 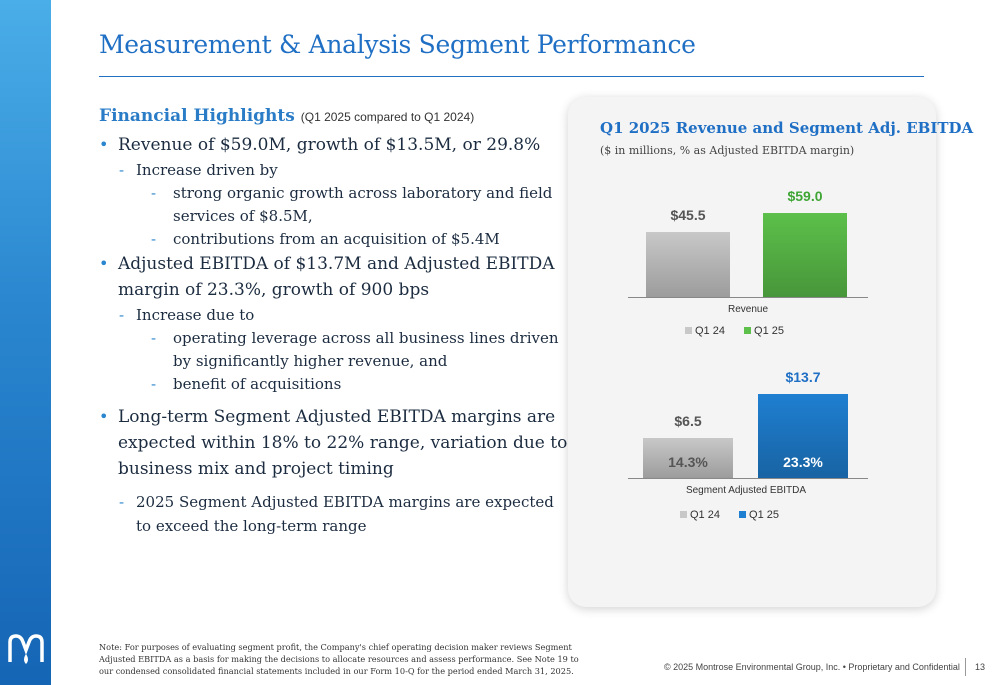 What do you see at coordinates (743, 514) in the screenshot?
I see `legend-swatch-blue` at bounding box center [743, 514].